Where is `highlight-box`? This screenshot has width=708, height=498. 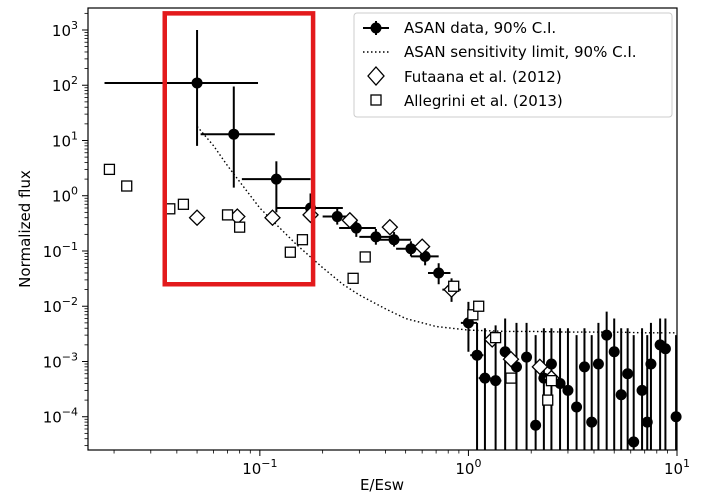
highlight-box is located at coordinates (239, 149).